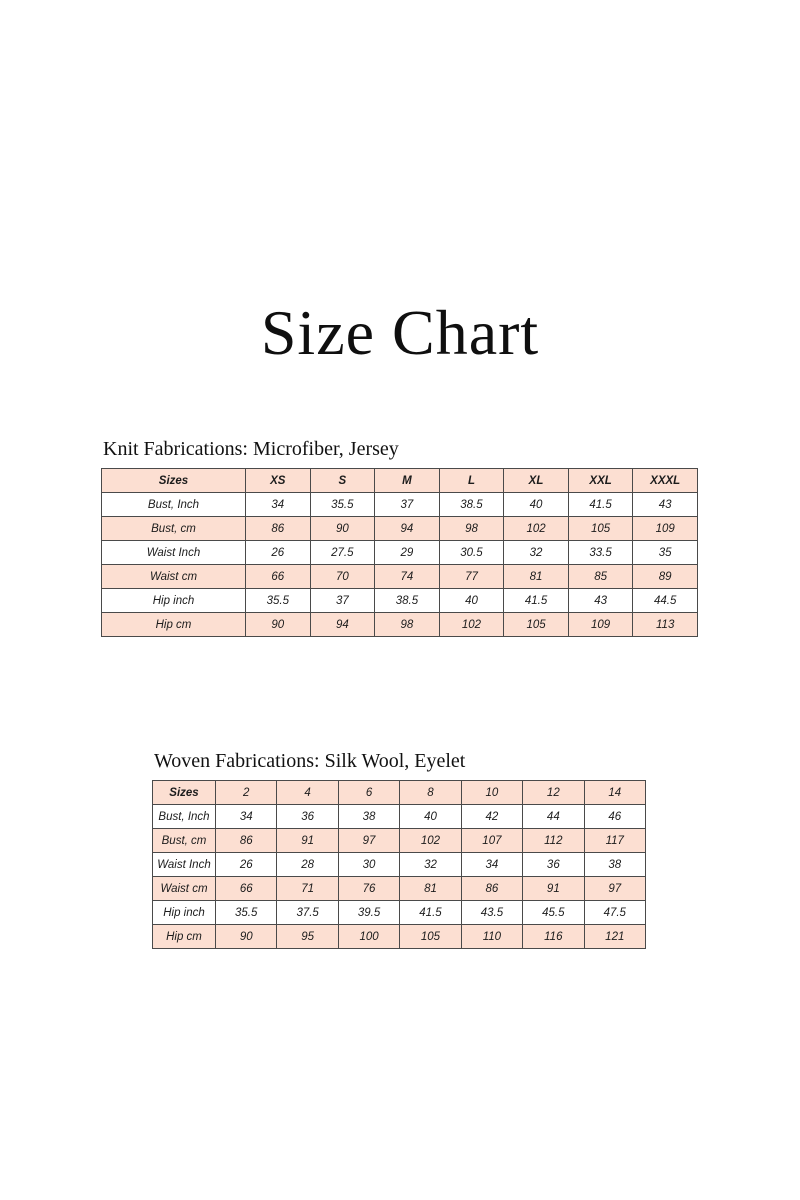 Image resolution: width=800 pixels, height=1200 pixels. Describe the element at coordinates (665, 624) in the screenshot. I see `measurement-value-cell: 113` at that location.